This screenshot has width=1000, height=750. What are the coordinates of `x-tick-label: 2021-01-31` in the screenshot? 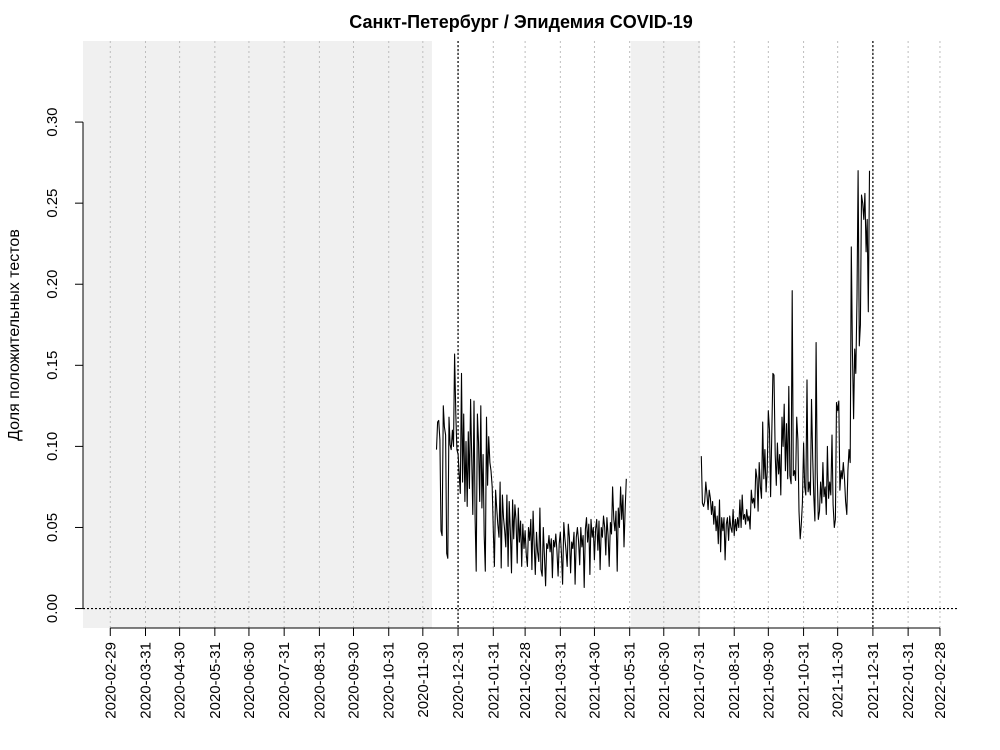 It's located at (493, 680).